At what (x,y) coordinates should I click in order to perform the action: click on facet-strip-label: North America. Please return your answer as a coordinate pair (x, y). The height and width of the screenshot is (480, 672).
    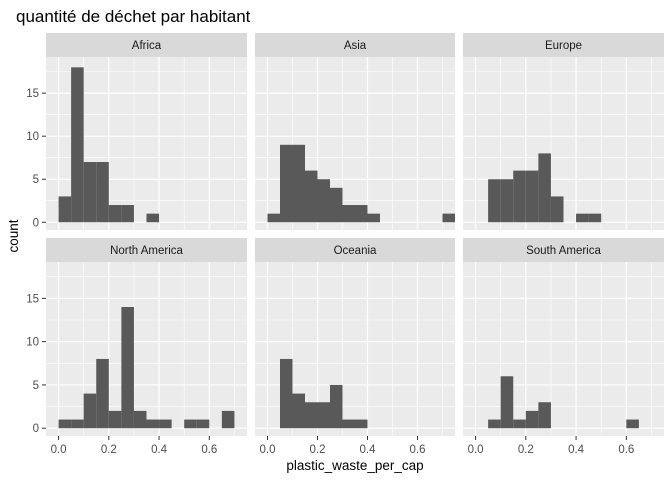
    Looking at the image, I should click on (146, 251).